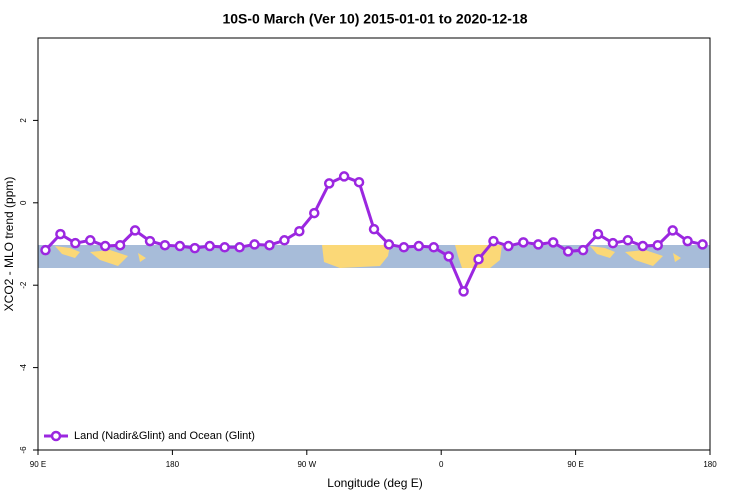  Describe the element at coordinates (441, 464) in the screenshot. I see `x-tick-label: 0` at that location.